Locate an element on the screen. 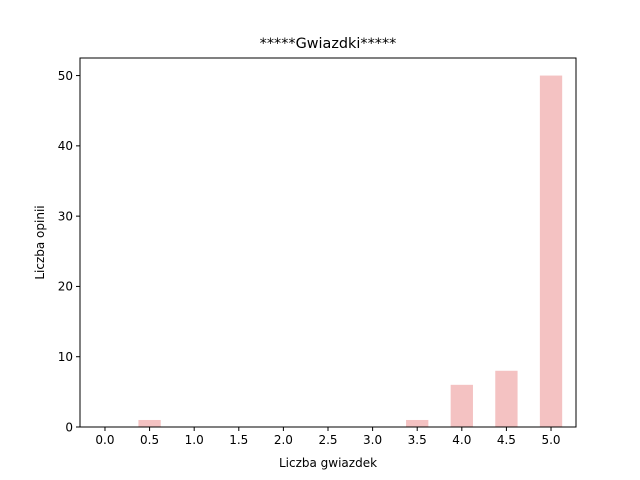 Image resolution: width=640 pixels, height=480 pixels. y-tick-label: 10 is located at coordinates (65, 357).